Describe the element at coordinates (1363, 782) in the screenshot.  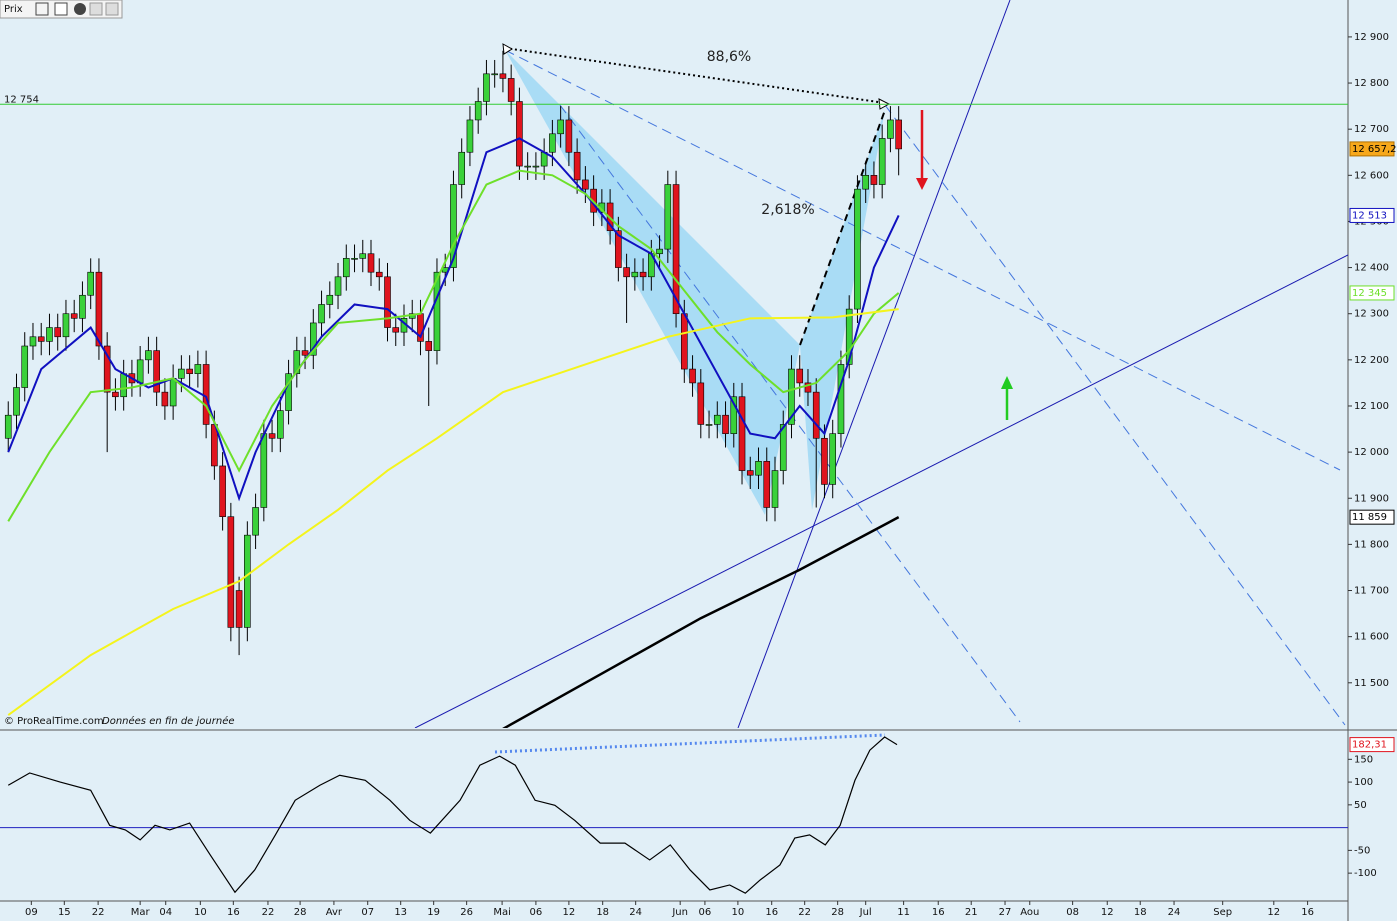
I see `y-tick-label: 100` at that location.